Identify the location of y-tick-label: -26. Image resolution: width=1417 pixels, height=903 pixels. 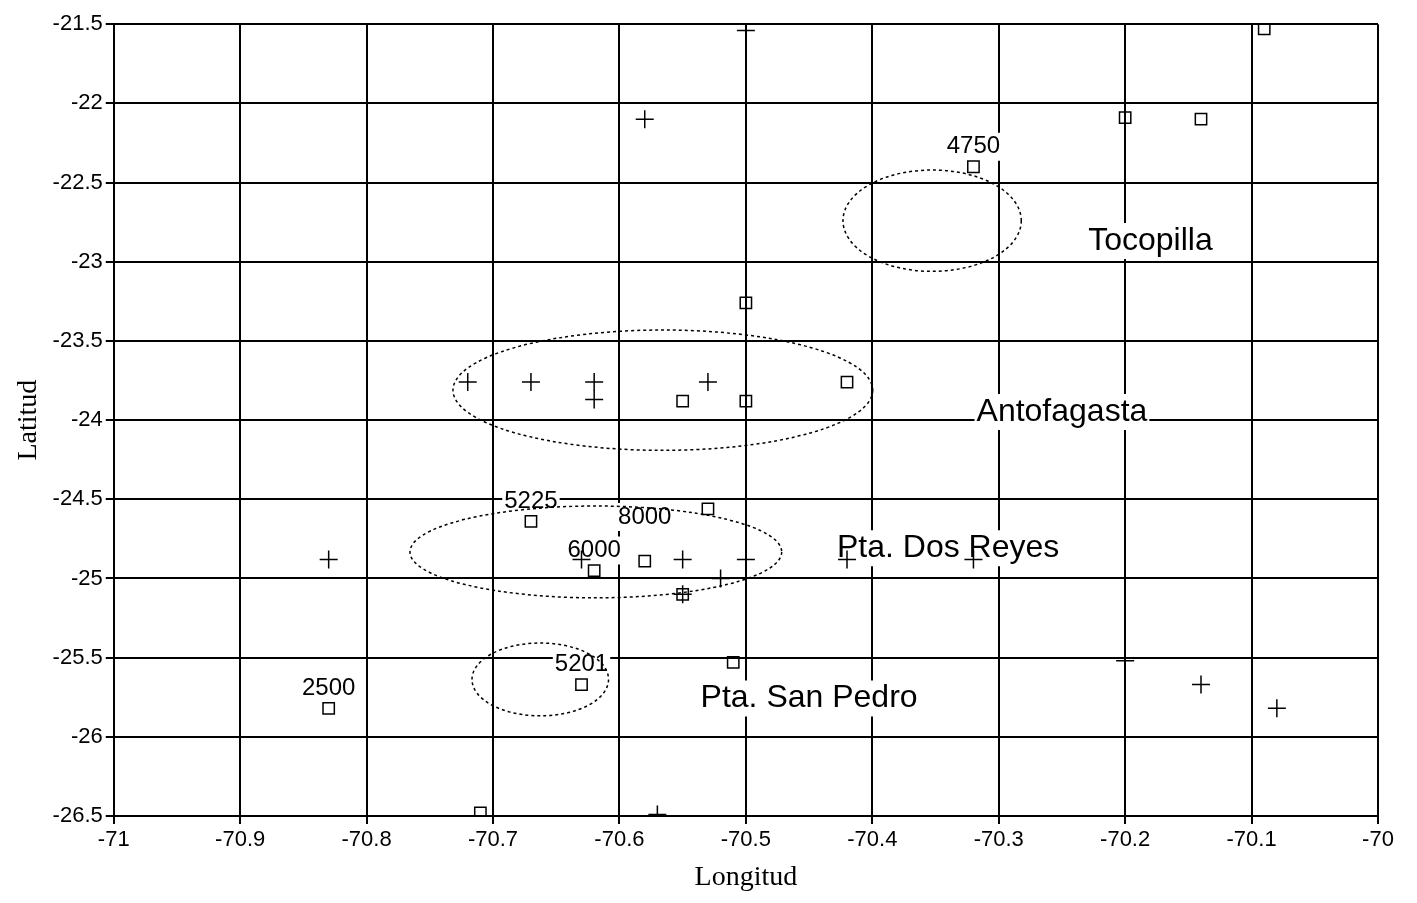
(86, 735).